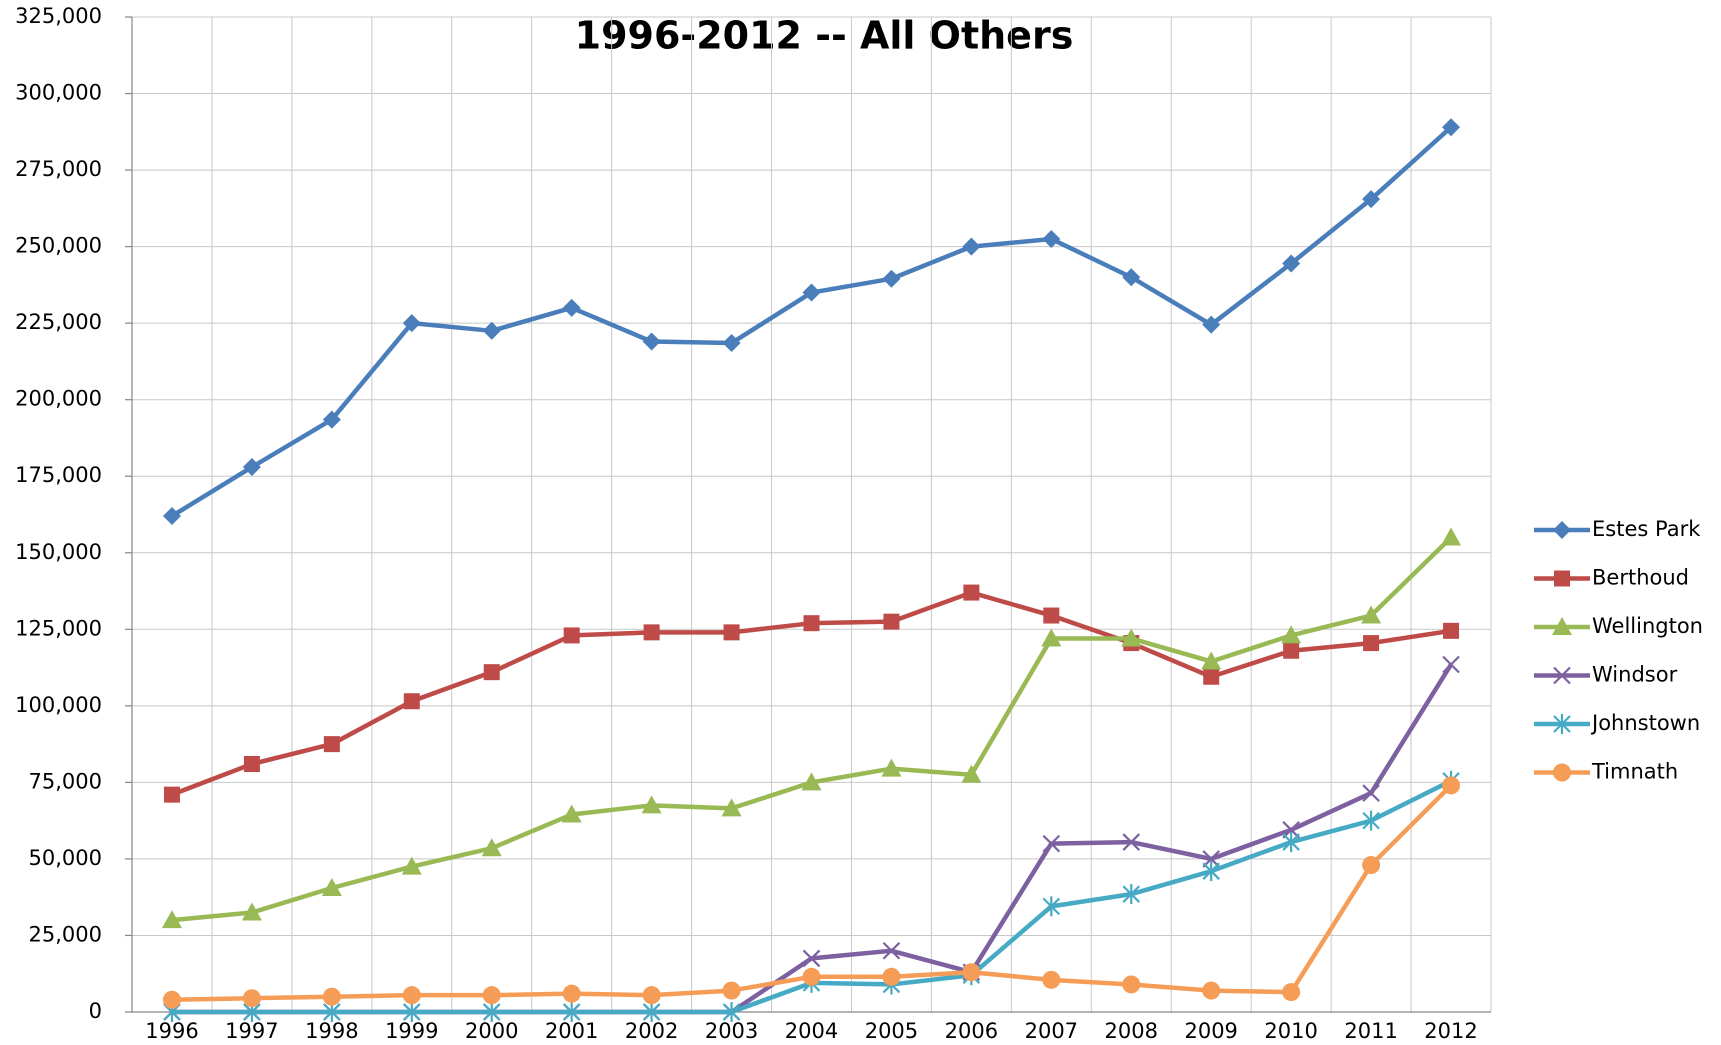  What do you see at coordinates (1635, 675) in the screenshot?
I see `legend-label: Windsor` at bounding box center [1635, 675].